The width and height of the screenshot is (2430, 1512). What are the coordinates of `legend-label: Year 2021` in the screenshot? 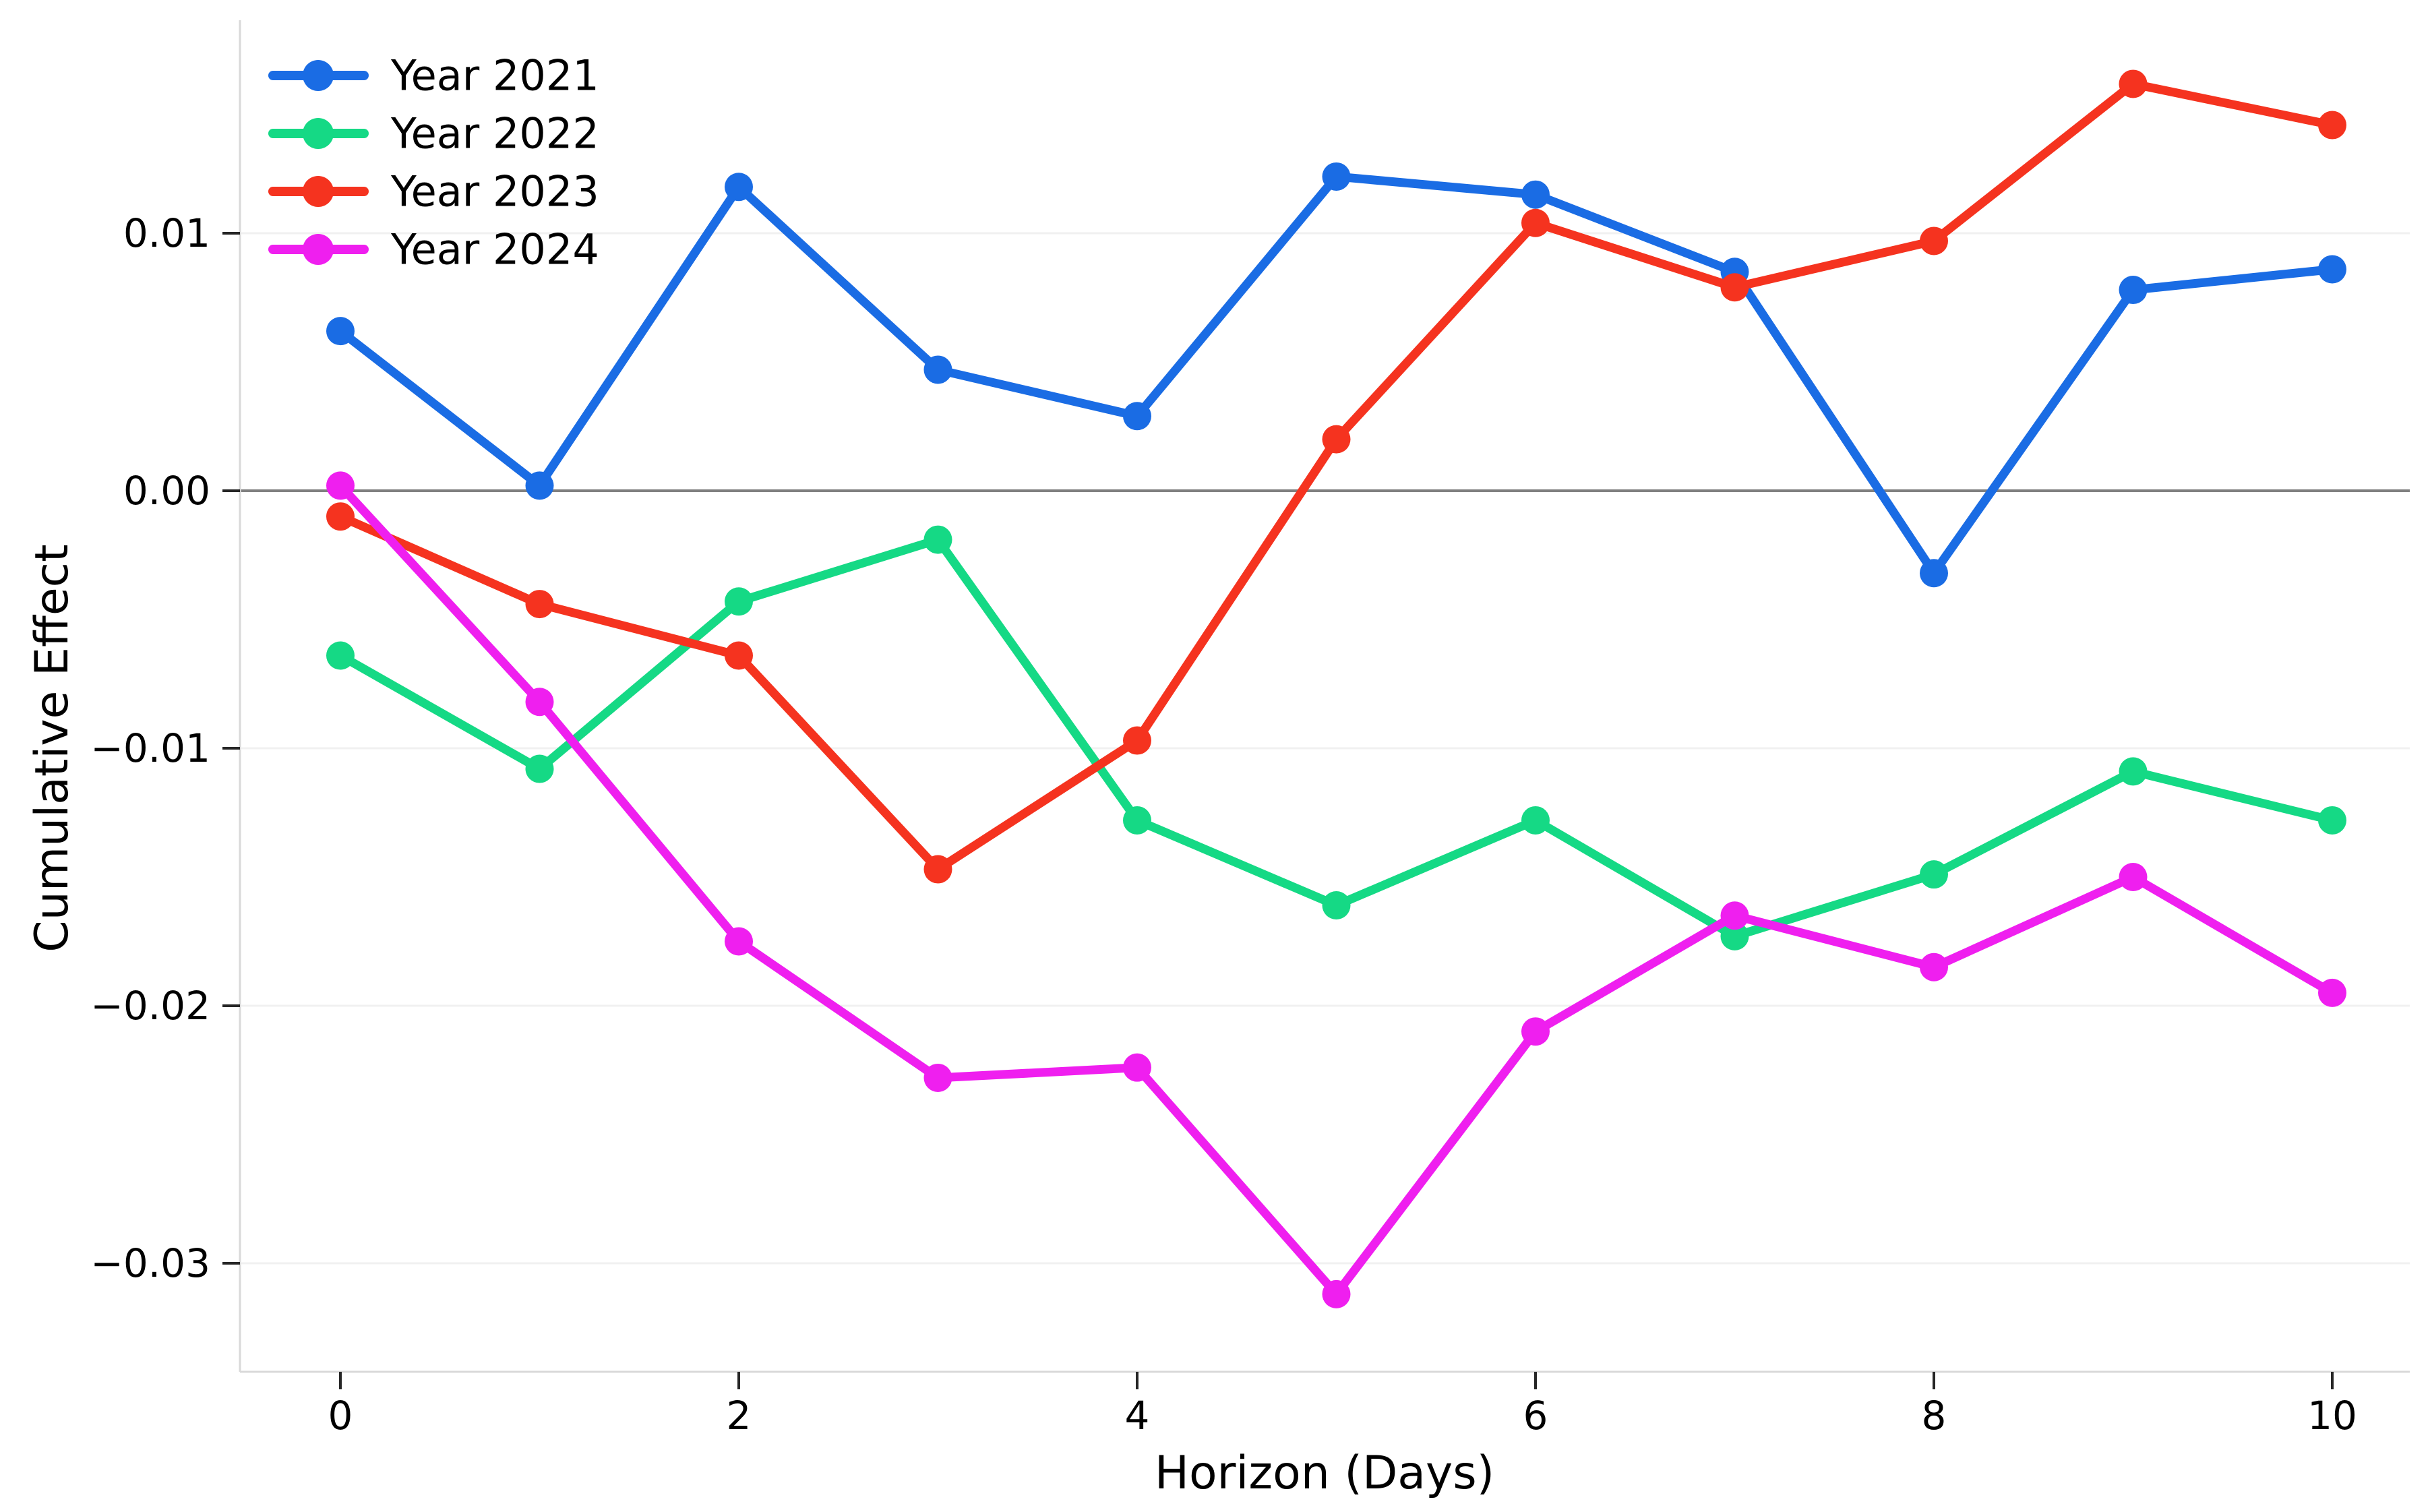 It's located at (495, 75).